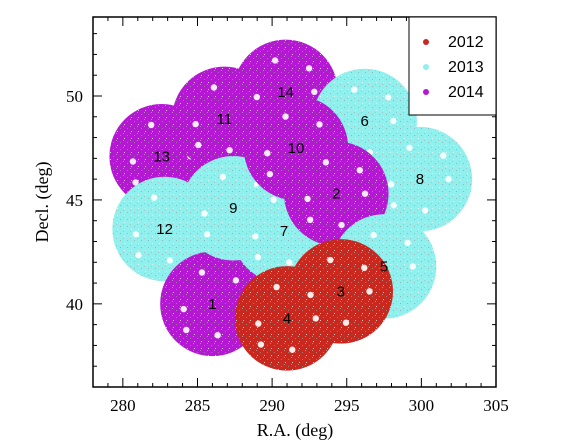 Image resolution: width=574 pixels, height=446 pixels. Describe the element at coordinates (272, 405) in the screenshot. I see `x-tick-label-290: 290` at that location.